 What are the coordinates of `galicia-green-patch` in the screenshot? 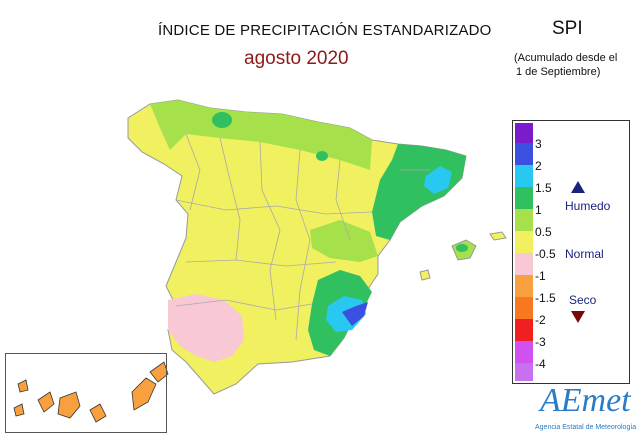 It's located at (222, 120).